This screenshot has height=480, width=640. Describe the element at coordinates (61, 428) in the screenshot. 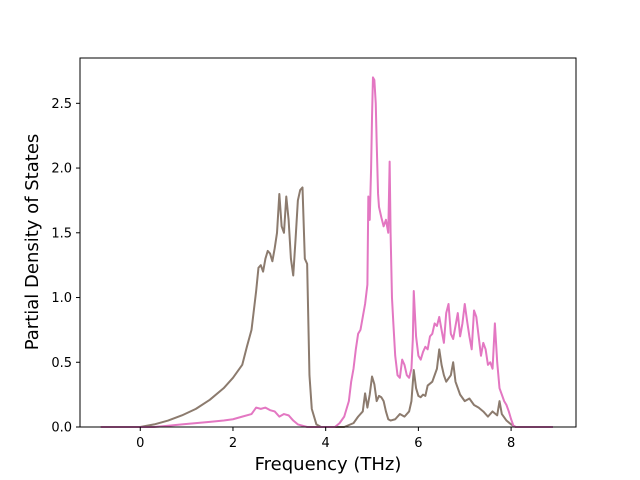

I see `y-tick-label: 0.0` at that location.